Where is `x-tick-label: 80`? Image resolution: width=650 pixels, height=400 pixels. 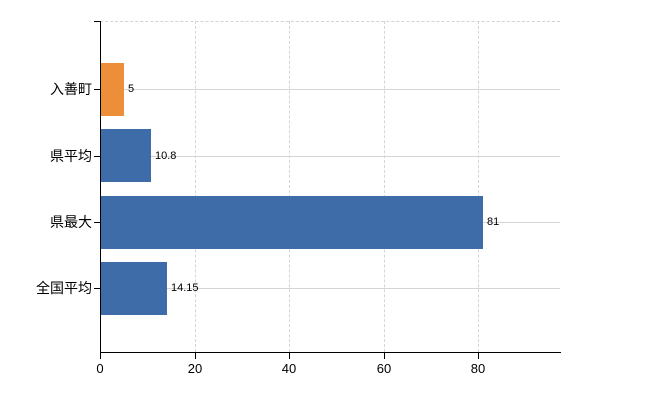
x-tick-label: 80 is located at coordinates (478, 368).